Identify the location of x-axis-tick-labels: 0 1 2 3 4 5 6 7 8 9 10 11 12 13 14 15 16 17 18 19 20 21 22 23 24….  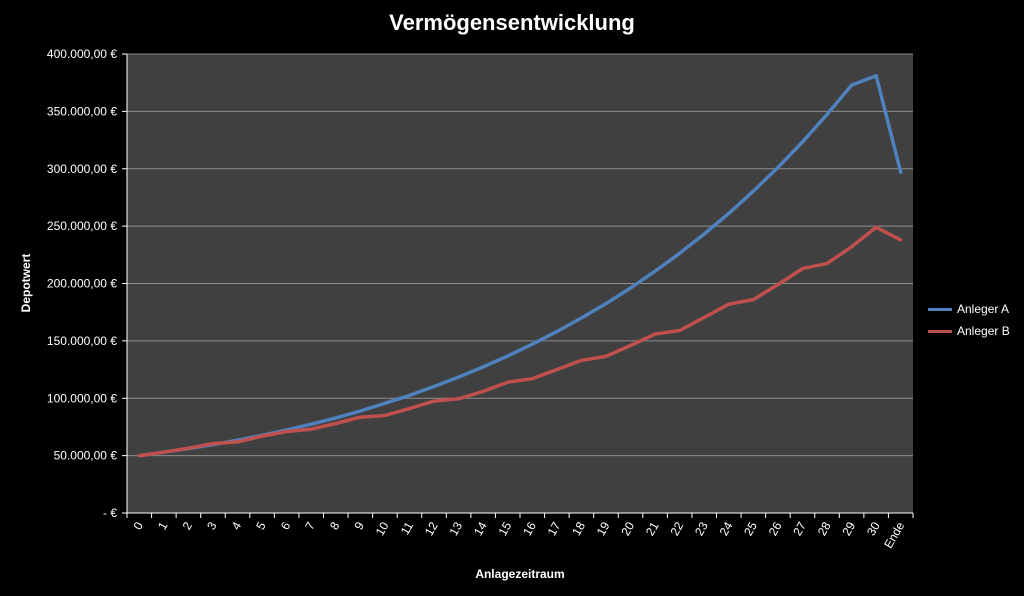
(518, 535).